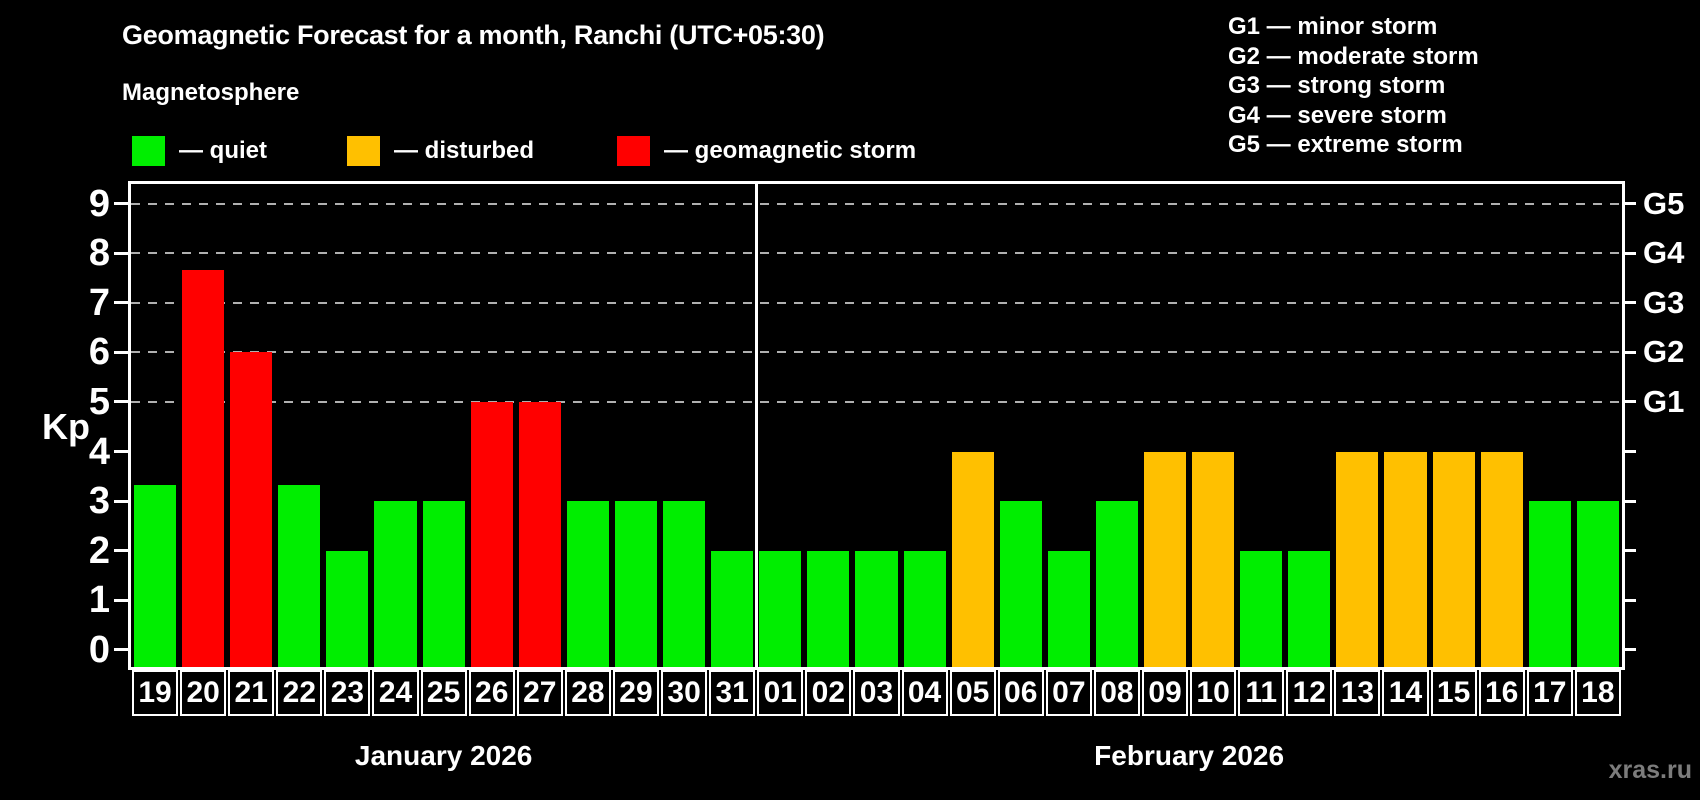 The width and height of the screenshot is (1700, 800). I want to click on kp-bar-month0-day27, so click(539, 534).